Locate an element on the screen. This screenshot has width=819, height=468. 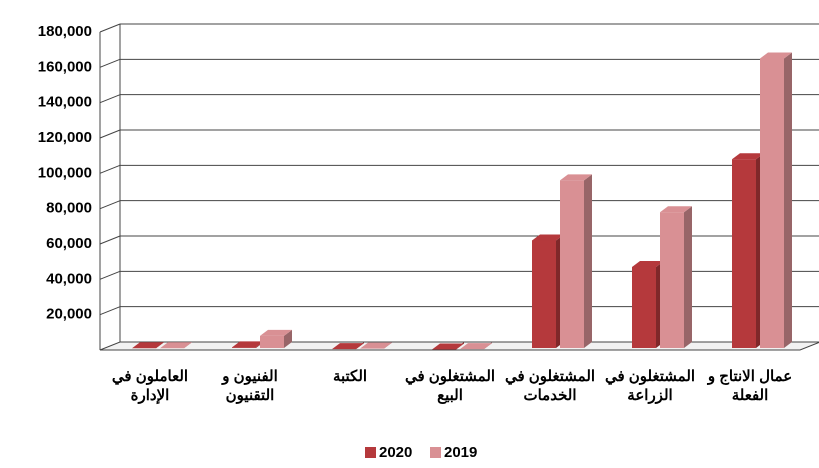
y-tick-label: 20,000 is located at coordinates (69, 314).